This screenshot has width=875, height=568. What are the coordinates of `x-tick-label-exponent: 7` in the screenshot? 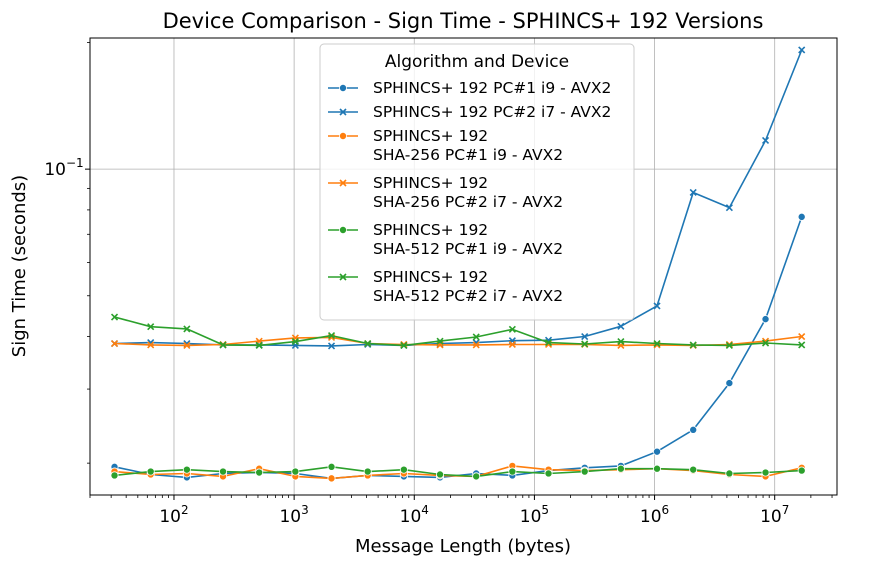 It's located at (786, 510).